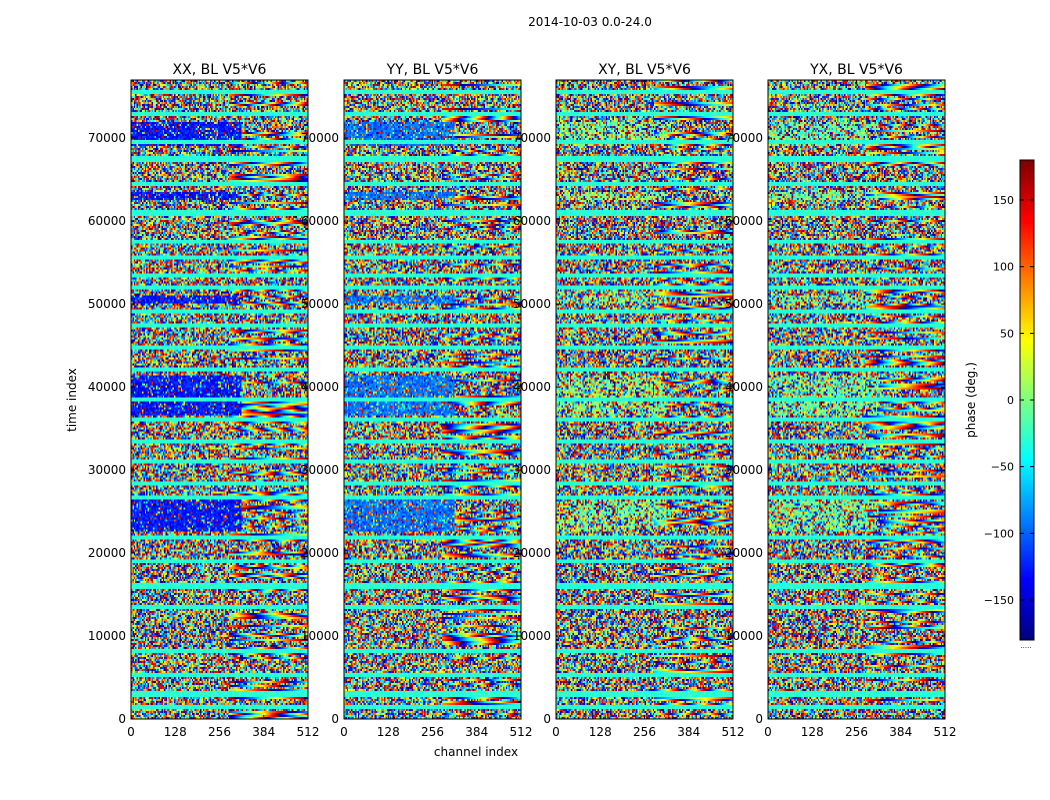 The width and height of the screenshot is (1050, 800). Describe the element at coordinates (644, 70) in the screenshot. I see `panel-title: XY, BL V5*V6` at that location.